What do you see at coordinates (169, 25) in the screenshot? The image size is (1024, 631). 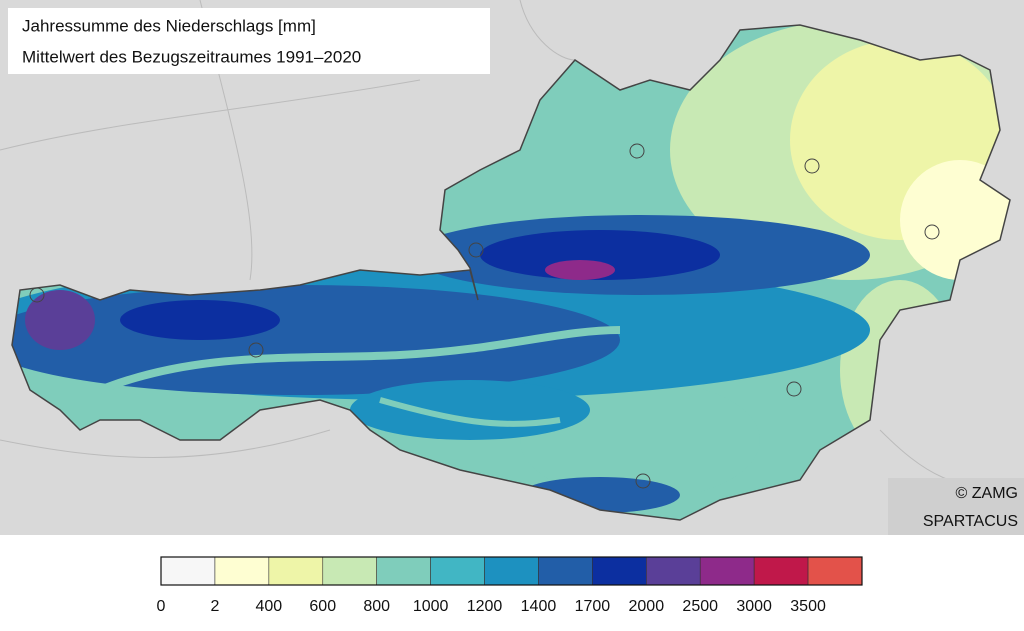 I see `title: Jahressumme des Niederschlags [mm]` at bounding box center [169, 25].